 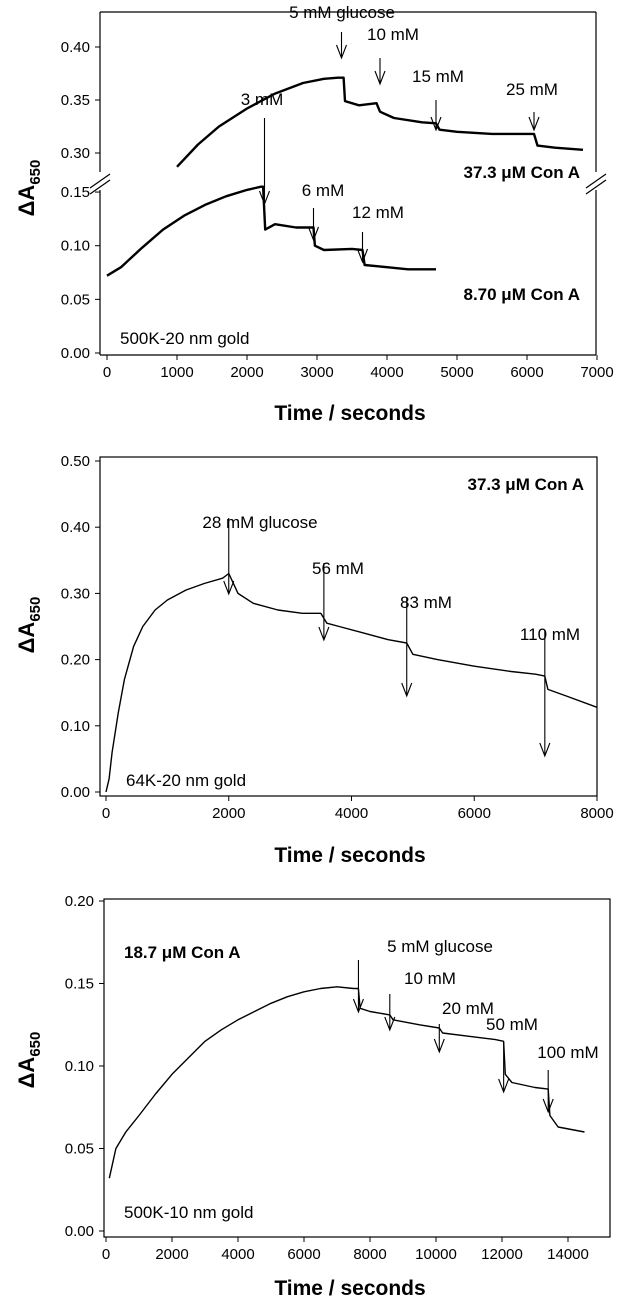 I want to click on chart2-x-tick-label-0: 0, so click(x=106, y=813).